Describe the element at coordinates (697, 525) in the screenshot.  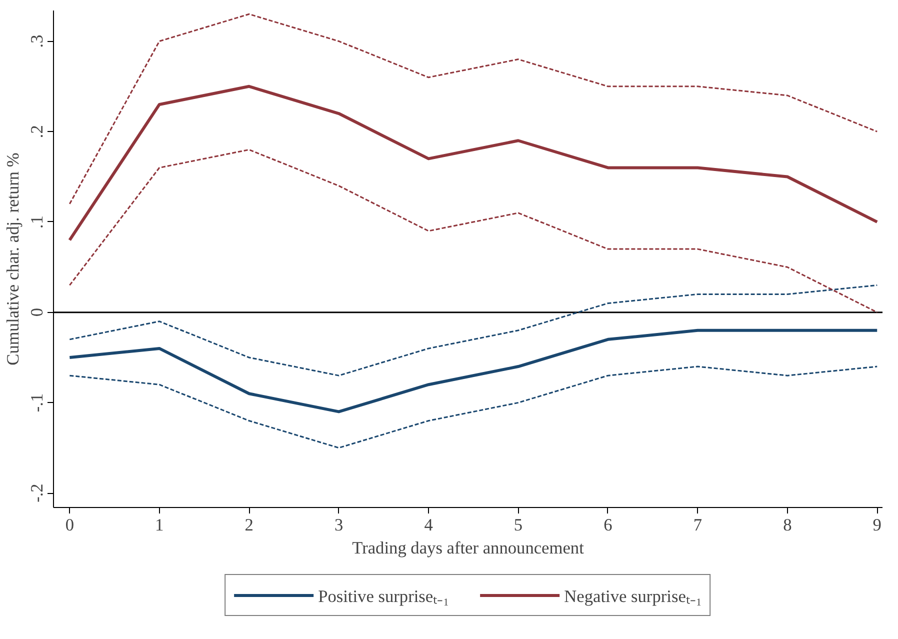
I see `x-tick-label: 7` at that location.